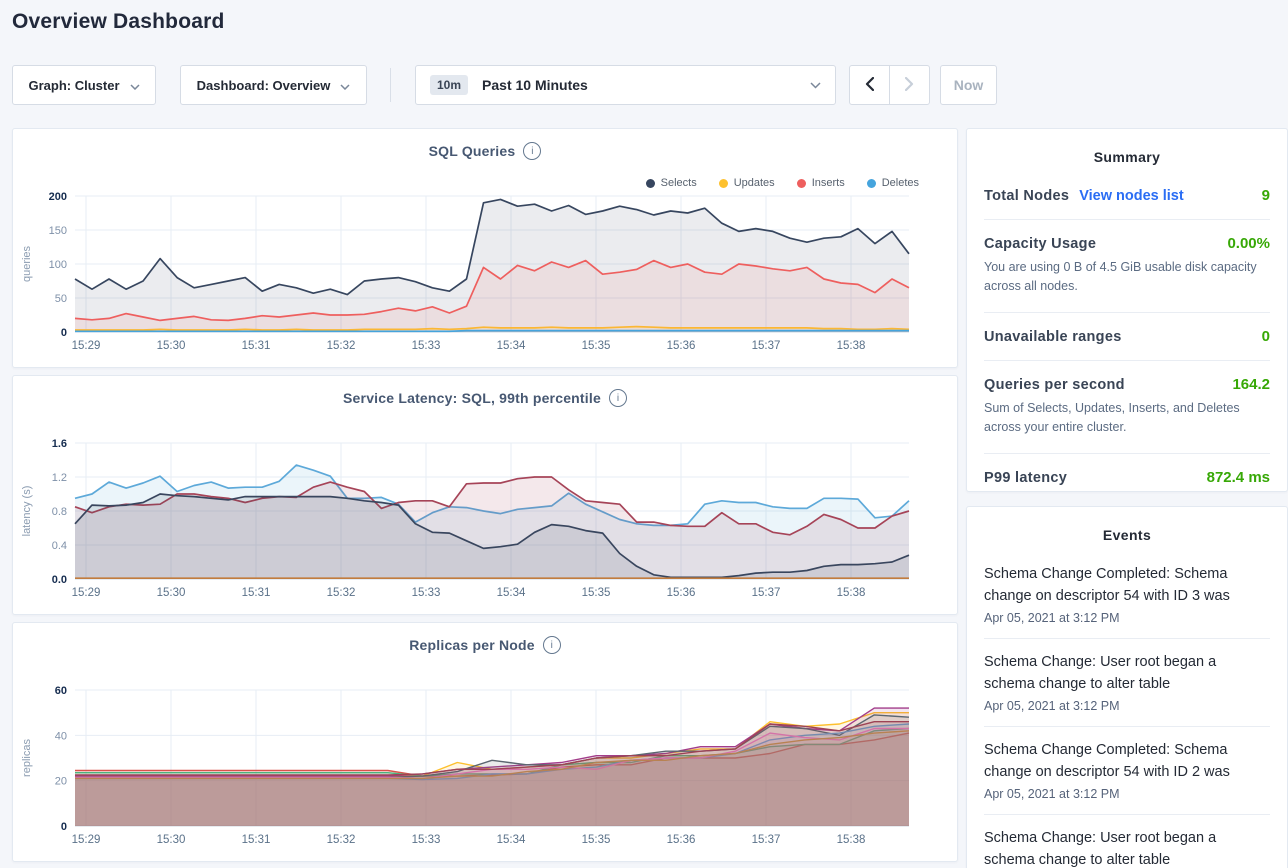 The image size is (1288, 868). Describe the element at coordinates (59, 580) in the screenshot. I see `svg-text: 0.0` at that location.